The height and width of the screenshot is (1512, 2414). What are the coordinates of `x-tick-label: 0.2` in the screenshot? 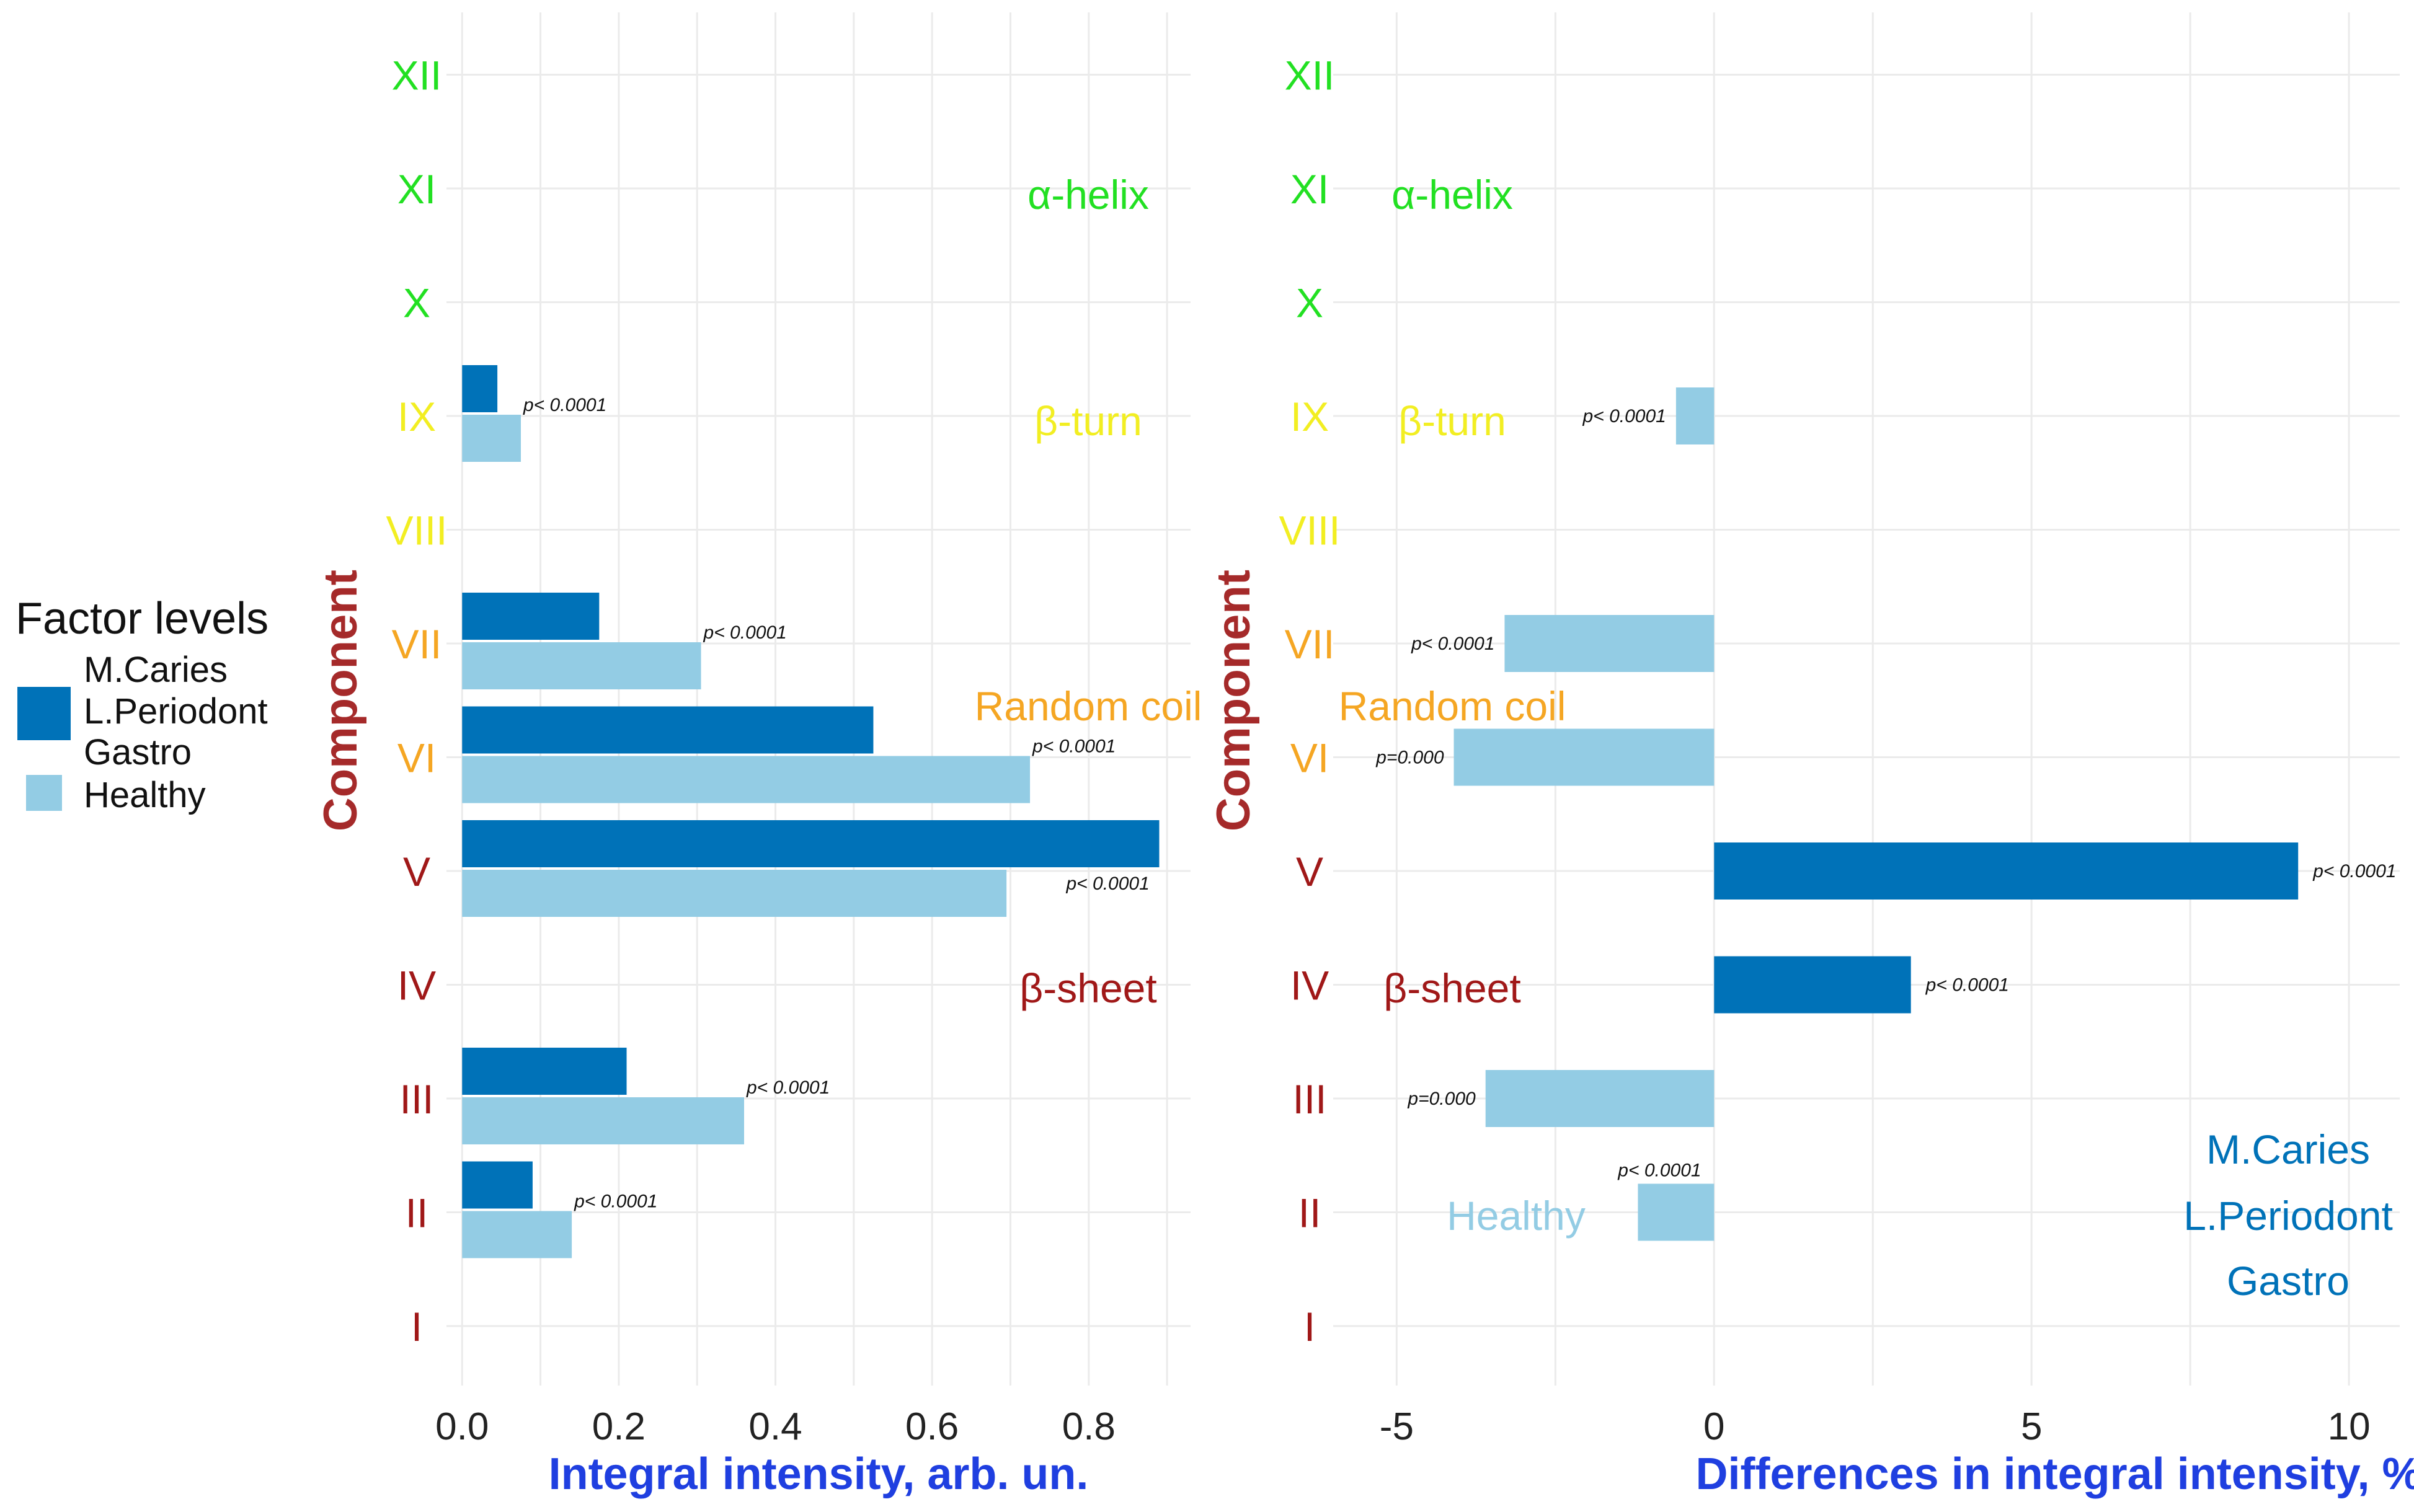 It's located at (619, 1427).